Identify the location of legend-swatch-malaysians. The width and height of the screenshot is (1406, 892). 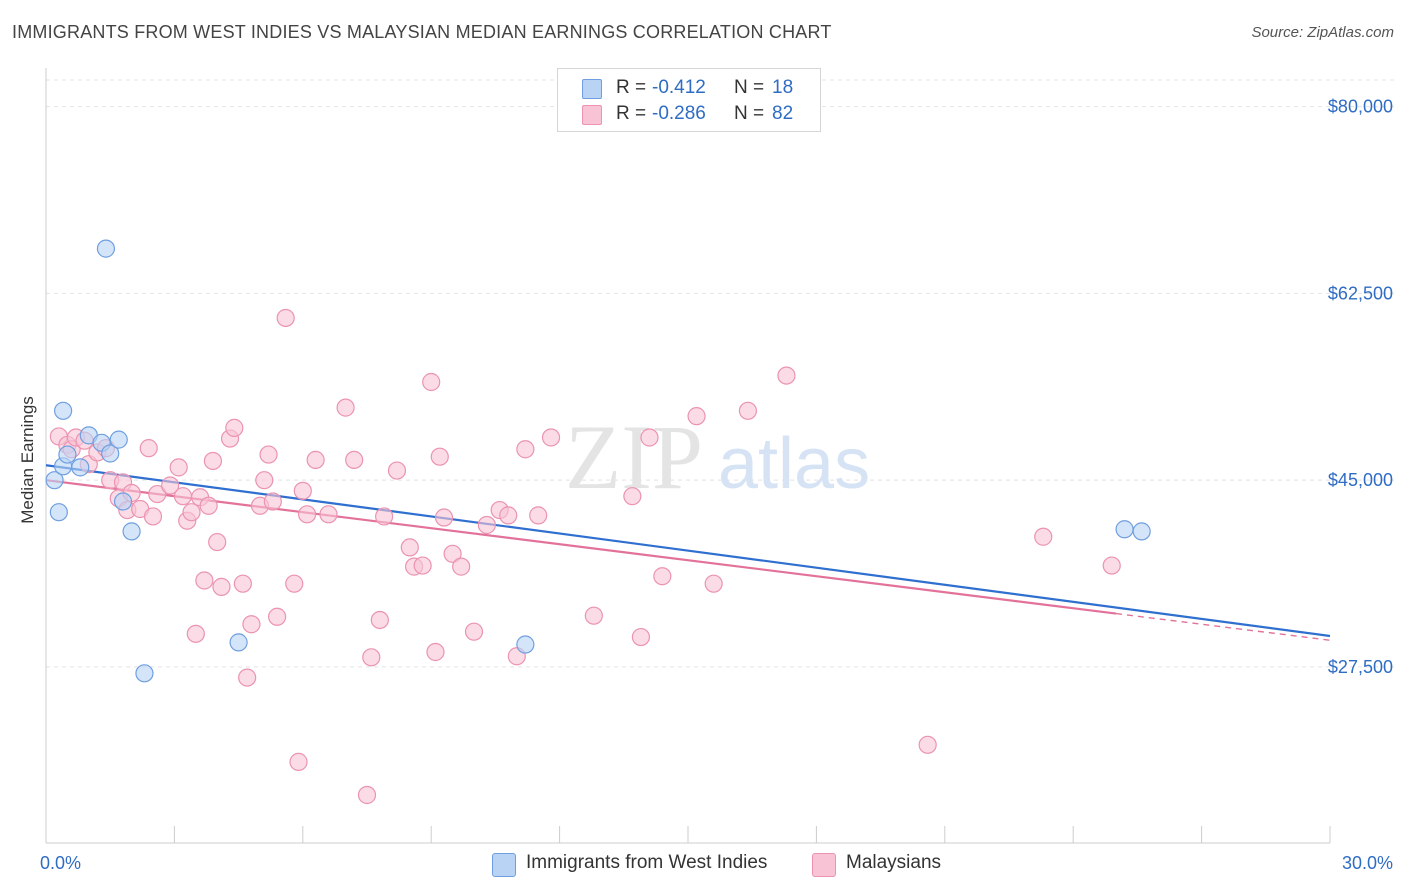
(592, 115).